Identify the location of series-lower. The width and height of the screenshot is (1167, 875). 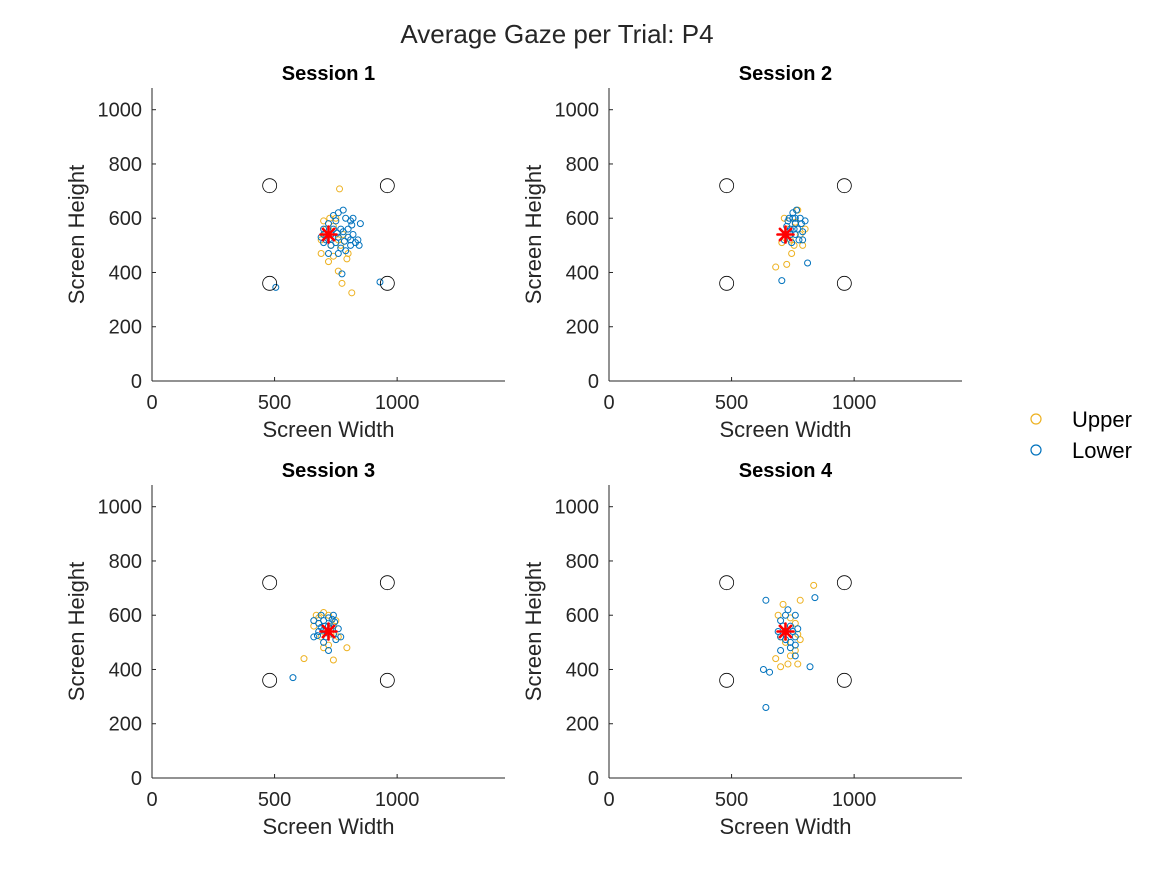
(317, 646).